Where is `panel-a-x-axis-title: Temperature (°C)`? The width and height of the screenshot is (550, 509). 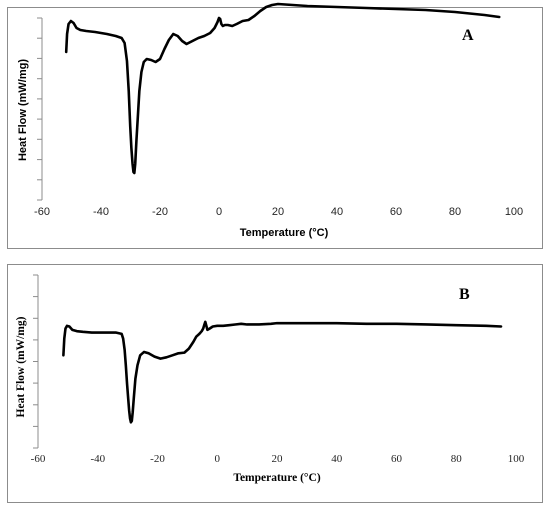 panel-a-x-axis-title: Temperature (°C) is located at coordinates (284, 233).